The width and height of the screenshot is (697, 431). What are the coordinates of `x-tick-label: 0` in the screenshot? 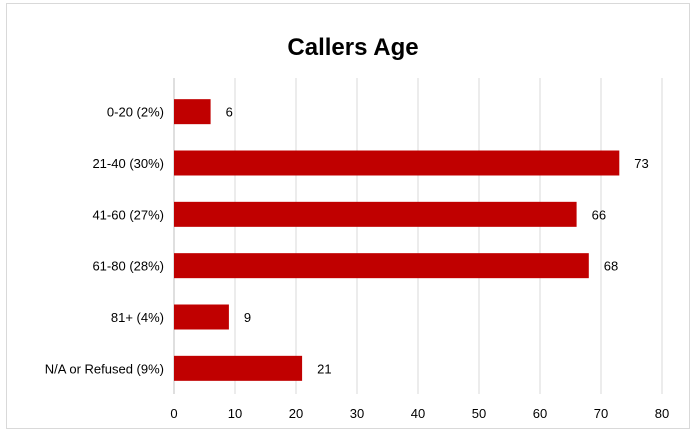 It's located at (173, 413).